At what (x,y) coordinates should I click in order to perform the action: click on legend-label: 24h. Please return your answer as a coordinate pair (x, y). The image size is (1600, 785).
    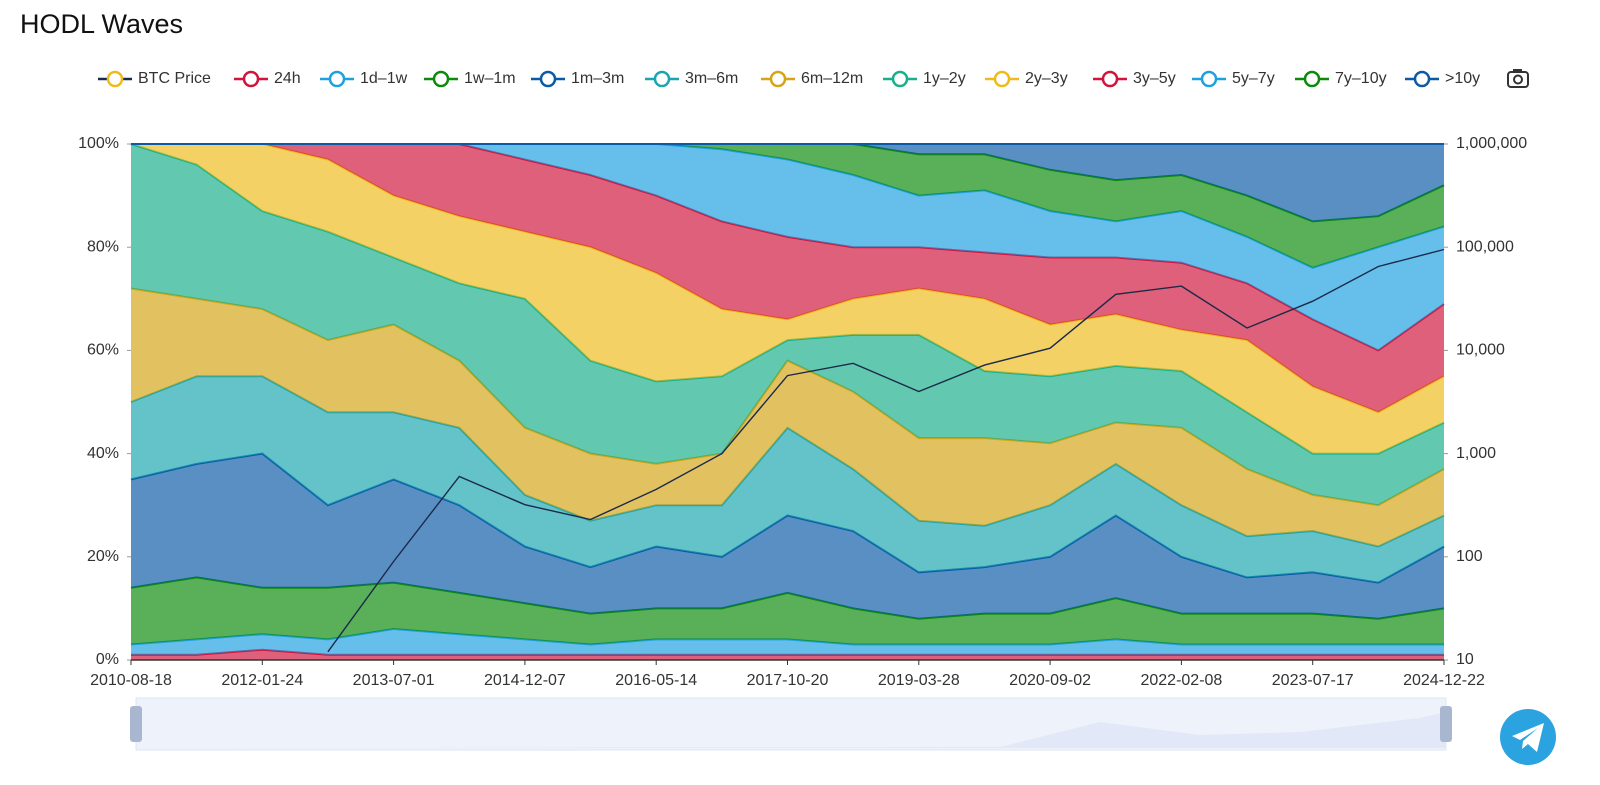
    Looking at the image, I should click on (287, 78).